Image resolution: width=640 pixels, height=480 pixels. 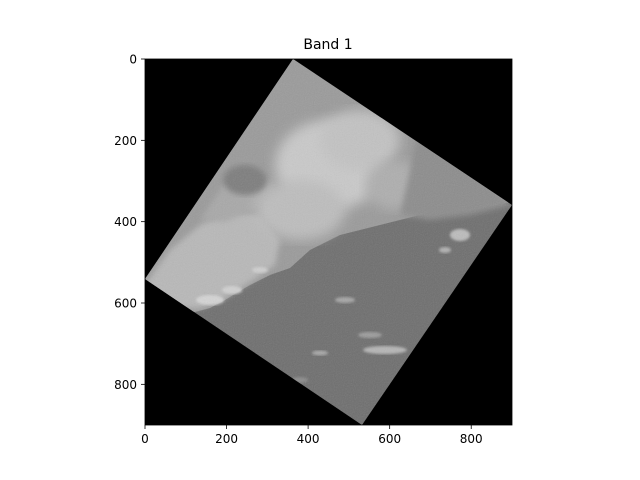 I want to click on y-tick-label: 400, so click(x=125, y=222).